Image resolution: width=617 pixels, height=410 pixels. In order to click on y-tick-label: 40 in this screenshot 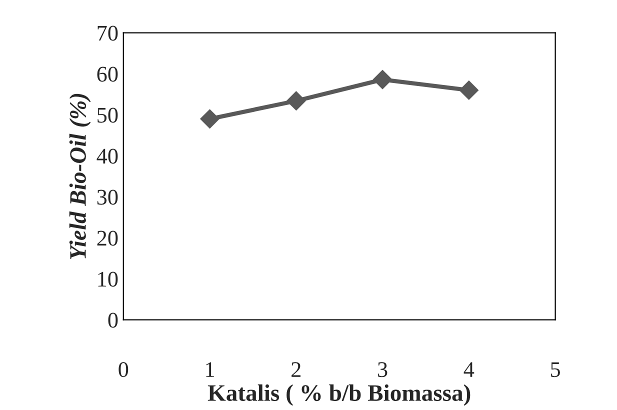, I will do `click(107, 156)`.